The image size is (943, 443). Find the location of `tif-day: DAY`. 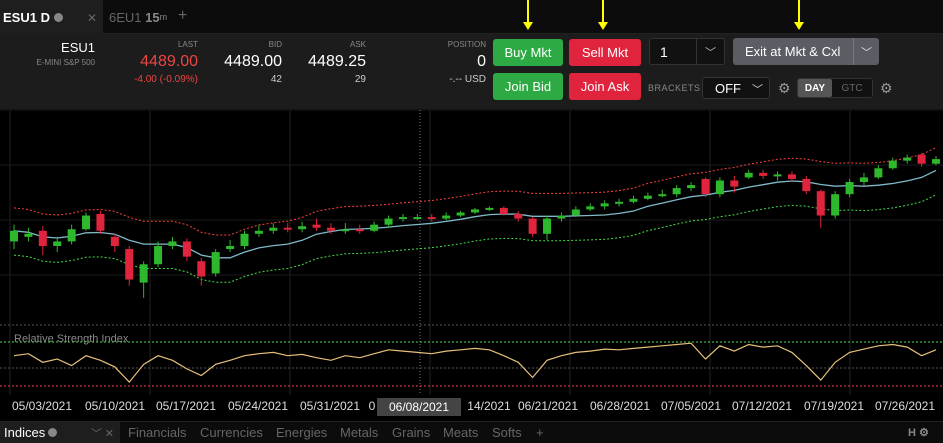

tif-day: DAY is located at coordinates (815, 88).